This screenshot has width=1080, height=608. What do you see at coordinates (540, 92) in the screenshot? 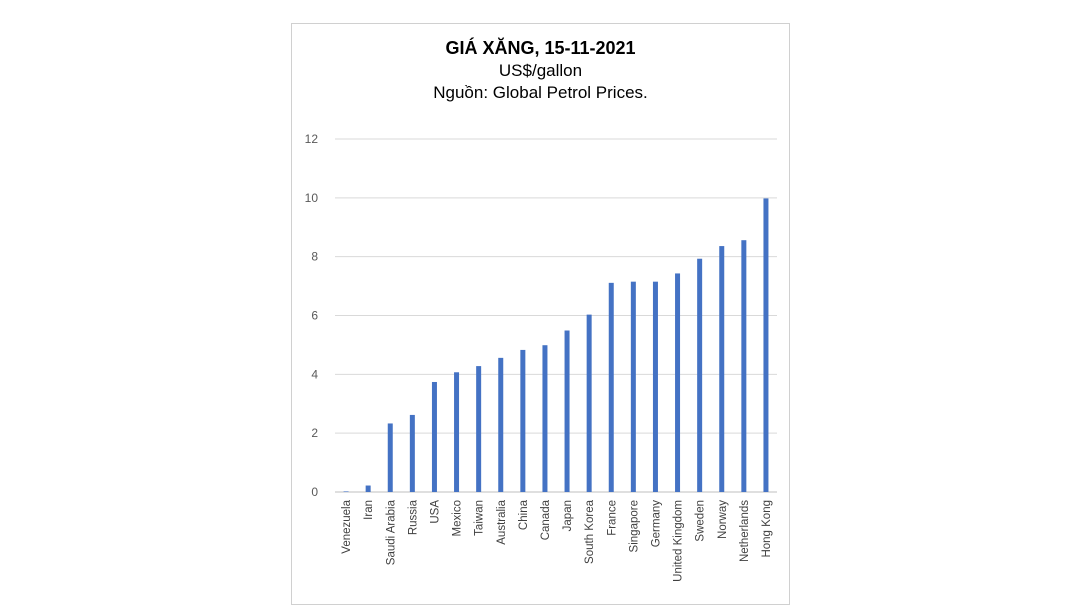
I see `chart-source: Nguồn: Global Petrol Prices.` at bounding box center [540, 92].